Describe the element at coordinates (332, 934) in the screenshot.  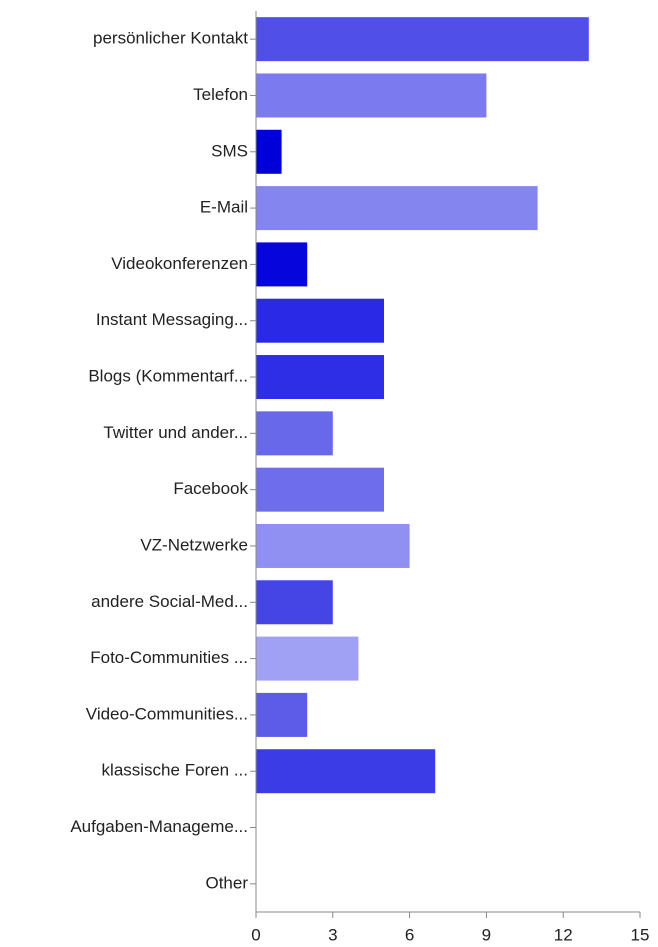
I see `x-tick-label: 3` at that location.